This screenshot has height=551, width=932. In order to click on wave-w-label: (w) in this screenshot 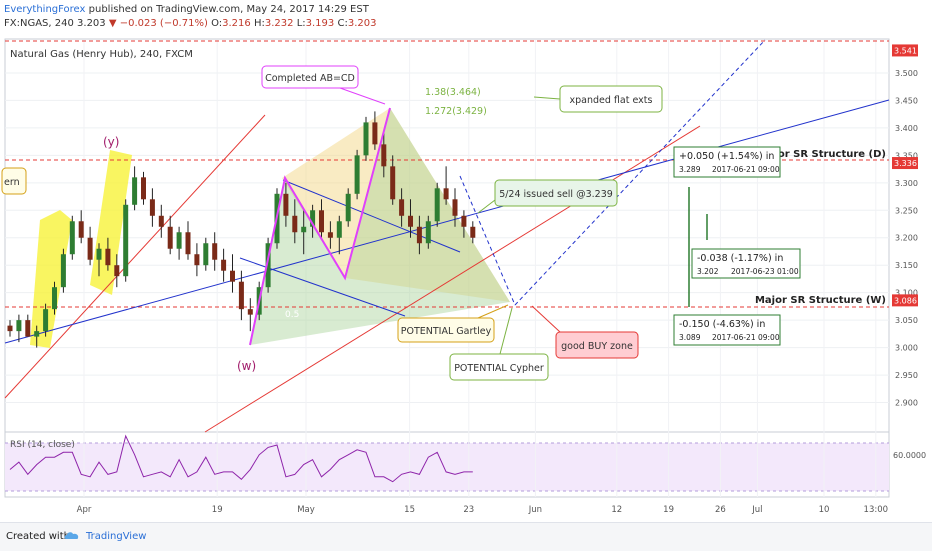, I will do `click(246, 366)`.